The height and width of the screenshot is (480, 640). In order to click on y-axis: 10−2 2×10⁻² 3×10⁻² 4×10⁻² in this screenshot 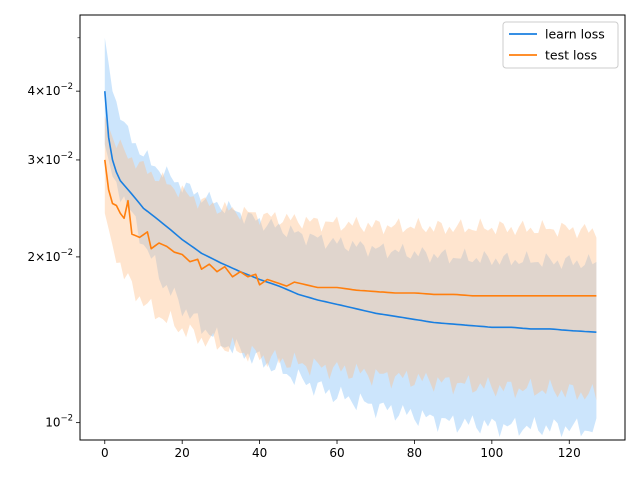, I will do `click(53, 233)`.